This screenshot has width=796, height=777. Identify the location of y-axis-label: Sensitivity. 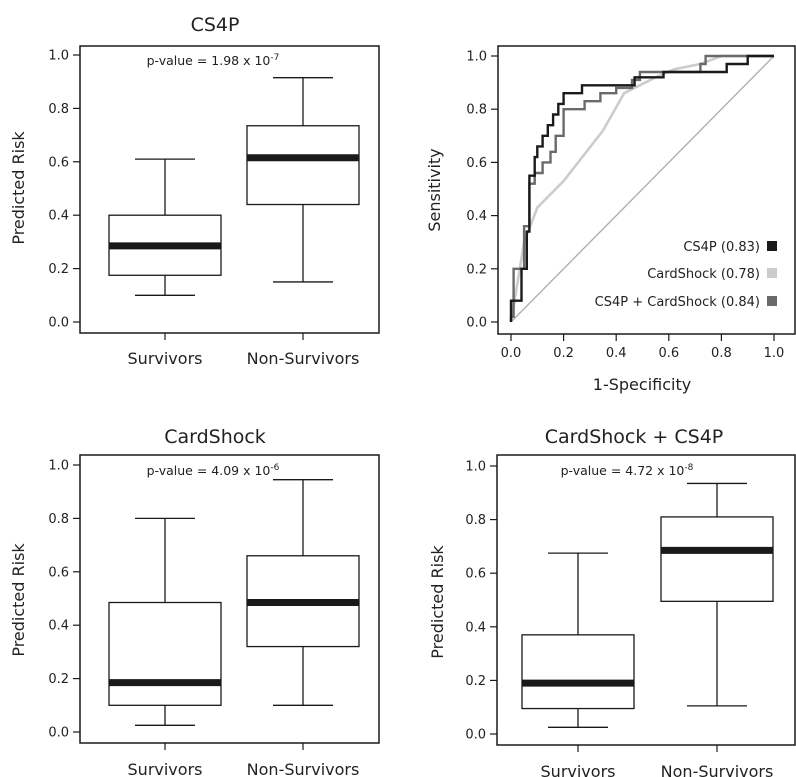
(434, 189).